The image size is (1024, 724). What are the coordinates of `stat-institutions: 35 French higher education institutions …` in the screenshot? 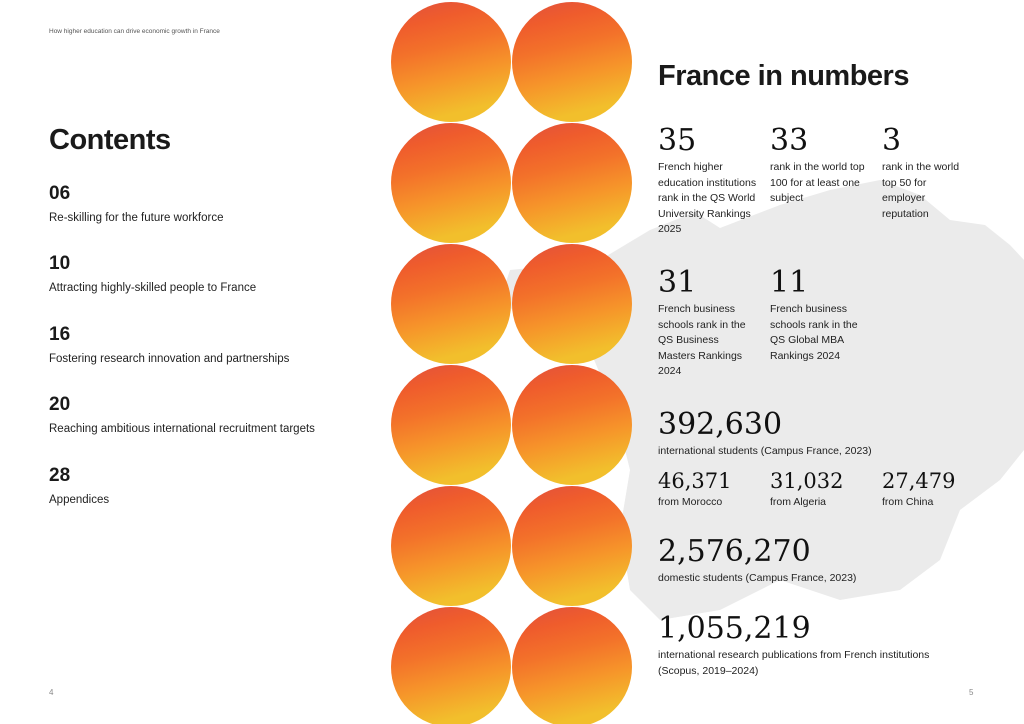 It's located at (714, 181).